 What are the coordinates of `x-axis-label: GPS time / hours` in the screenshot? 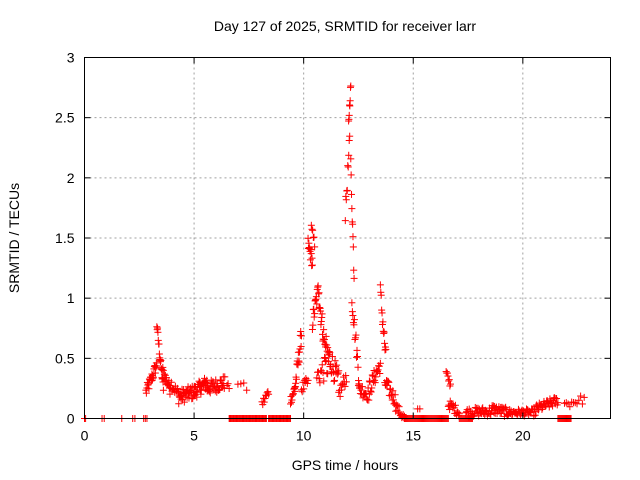 It's located at (345, 465).